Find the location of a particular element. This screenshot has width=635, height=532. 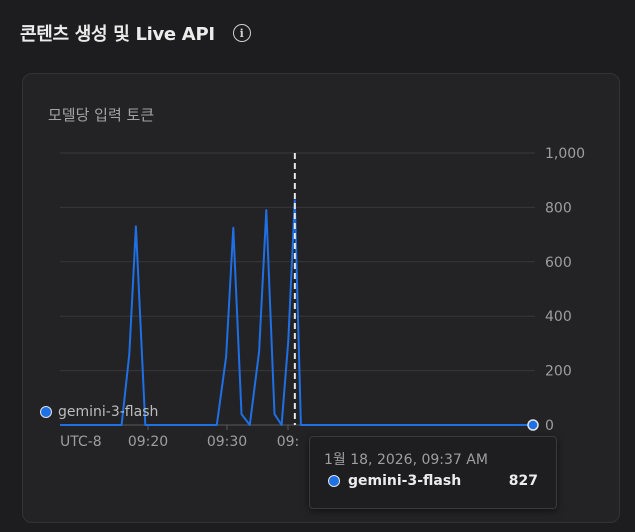

tooltip-timestamp: 1월 18, 2026, 09:37 AM is located at coordinates (406, 460).